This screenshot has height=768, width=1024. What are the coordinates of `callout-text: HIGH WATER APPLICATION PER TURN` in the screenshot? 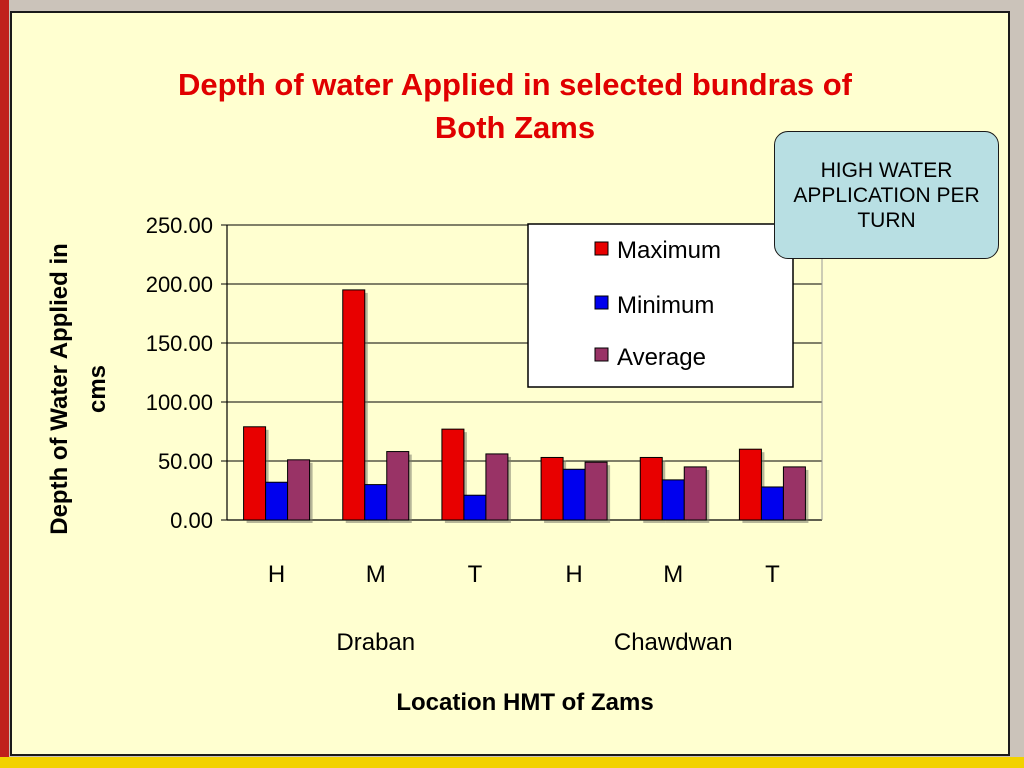 It's located at (886, 195).